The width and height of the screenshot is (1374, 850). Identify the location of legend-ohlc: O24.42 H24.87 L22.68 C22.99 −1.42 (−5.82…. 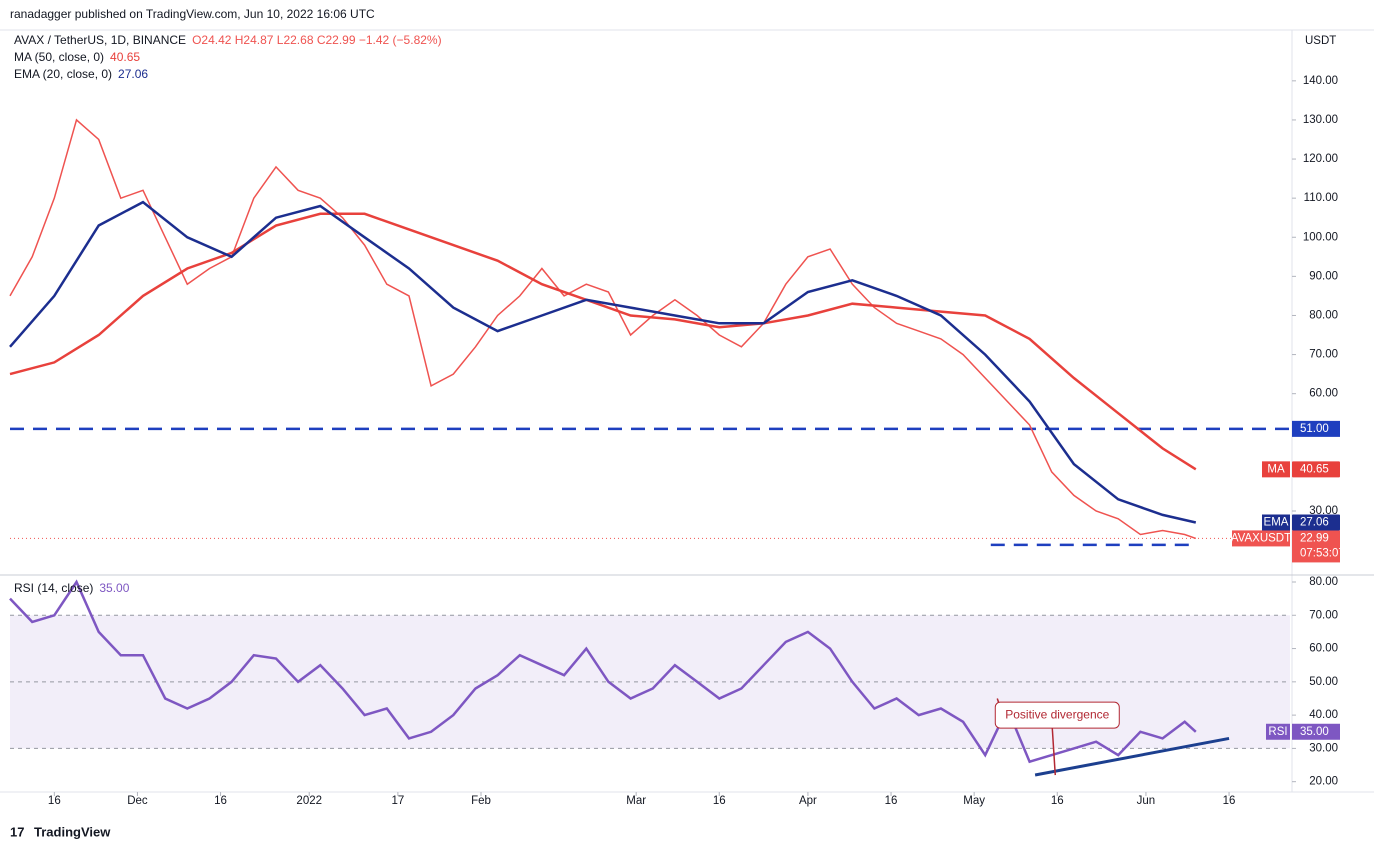
(317, 40).